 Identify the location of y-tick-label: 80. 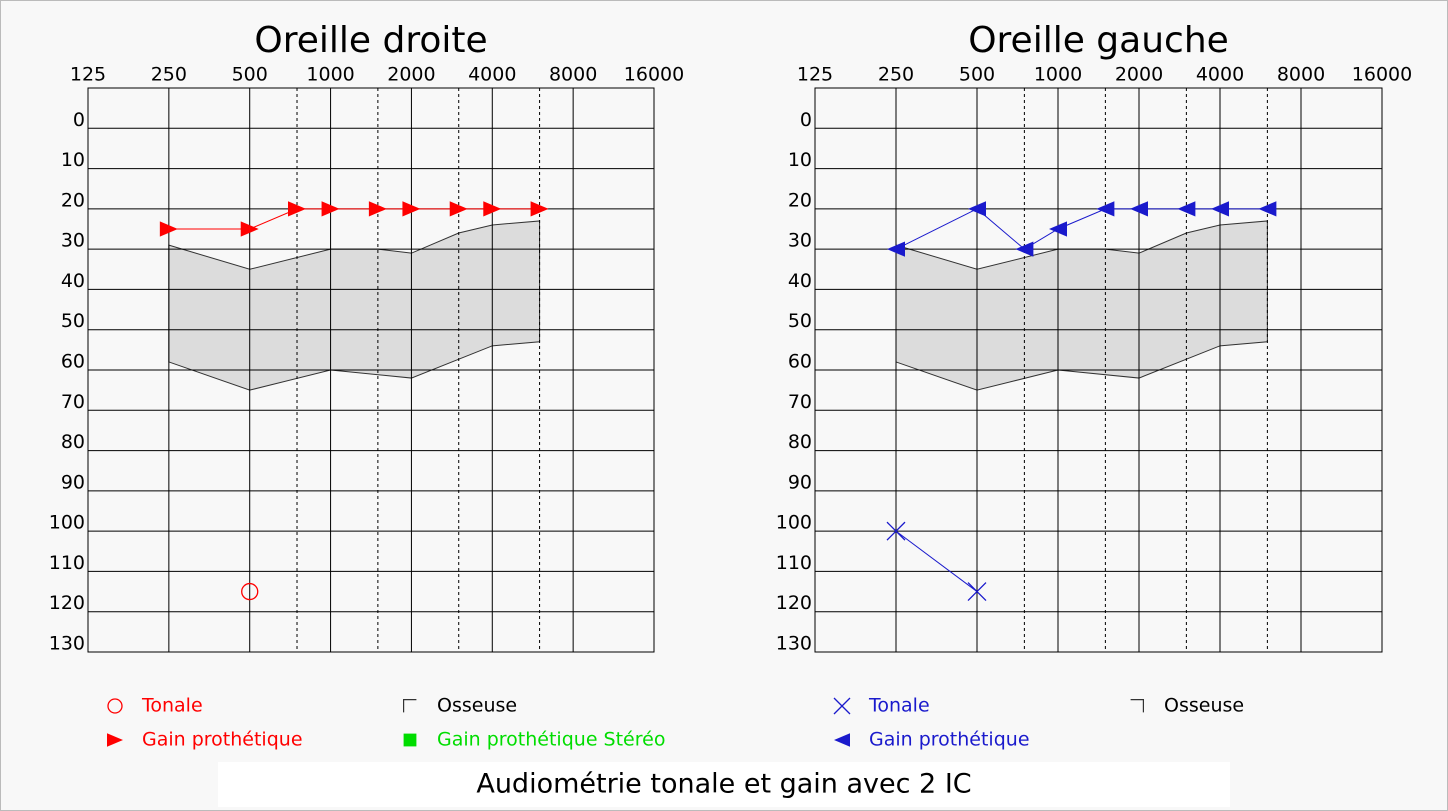
(73, 442).